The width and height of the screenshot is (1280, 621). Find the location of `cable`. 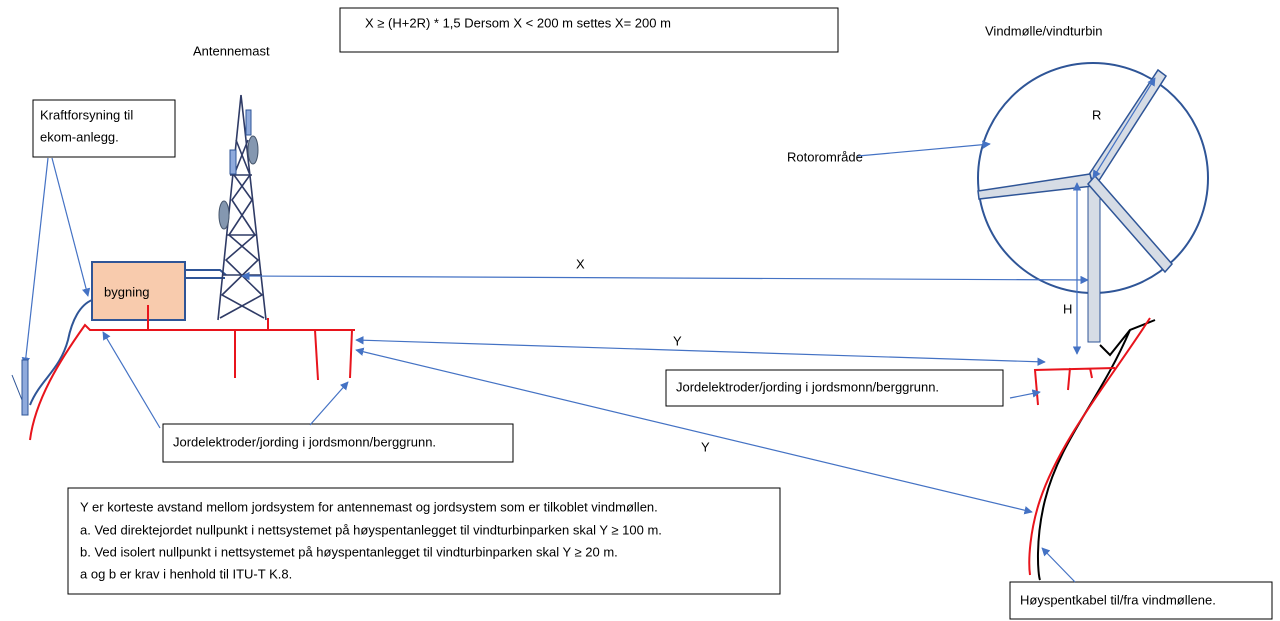

cable is located at coordinates (61, 352).